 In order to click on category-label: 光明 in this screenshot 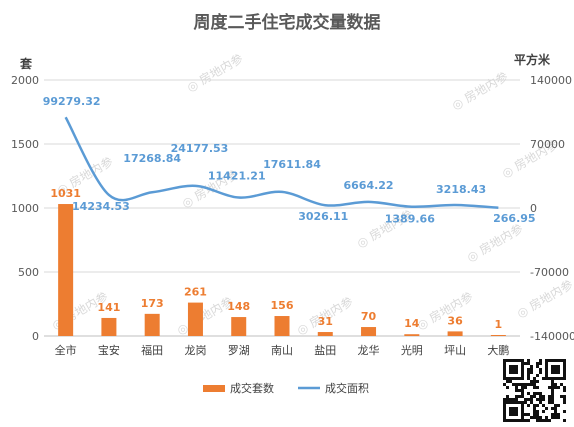, I will do `click(412, 350)`.